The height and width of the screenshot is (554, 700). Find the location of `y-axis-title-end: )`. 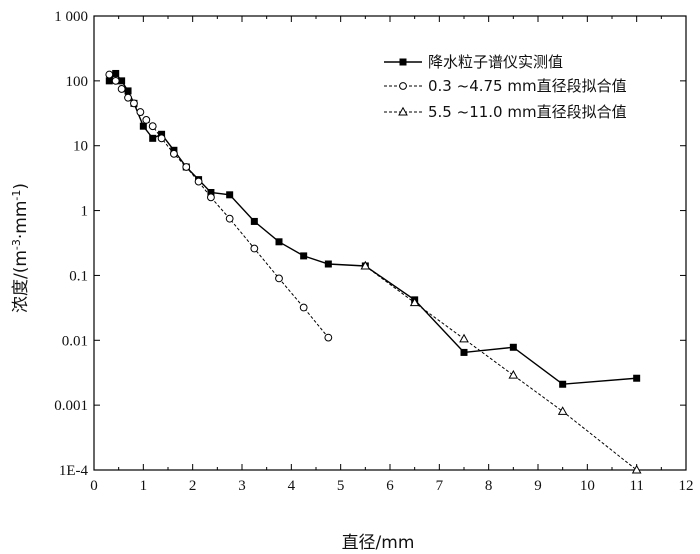

y-axis-title-end: ) is located at coordinates (21, 186).